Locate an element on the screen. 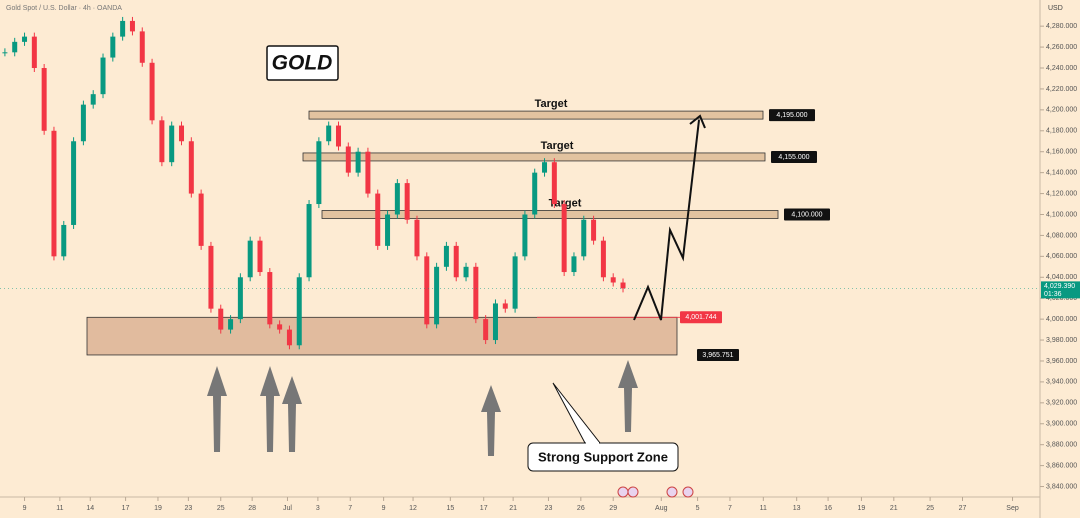  x-tick-label: 13 is located at coordinates (797, 508).